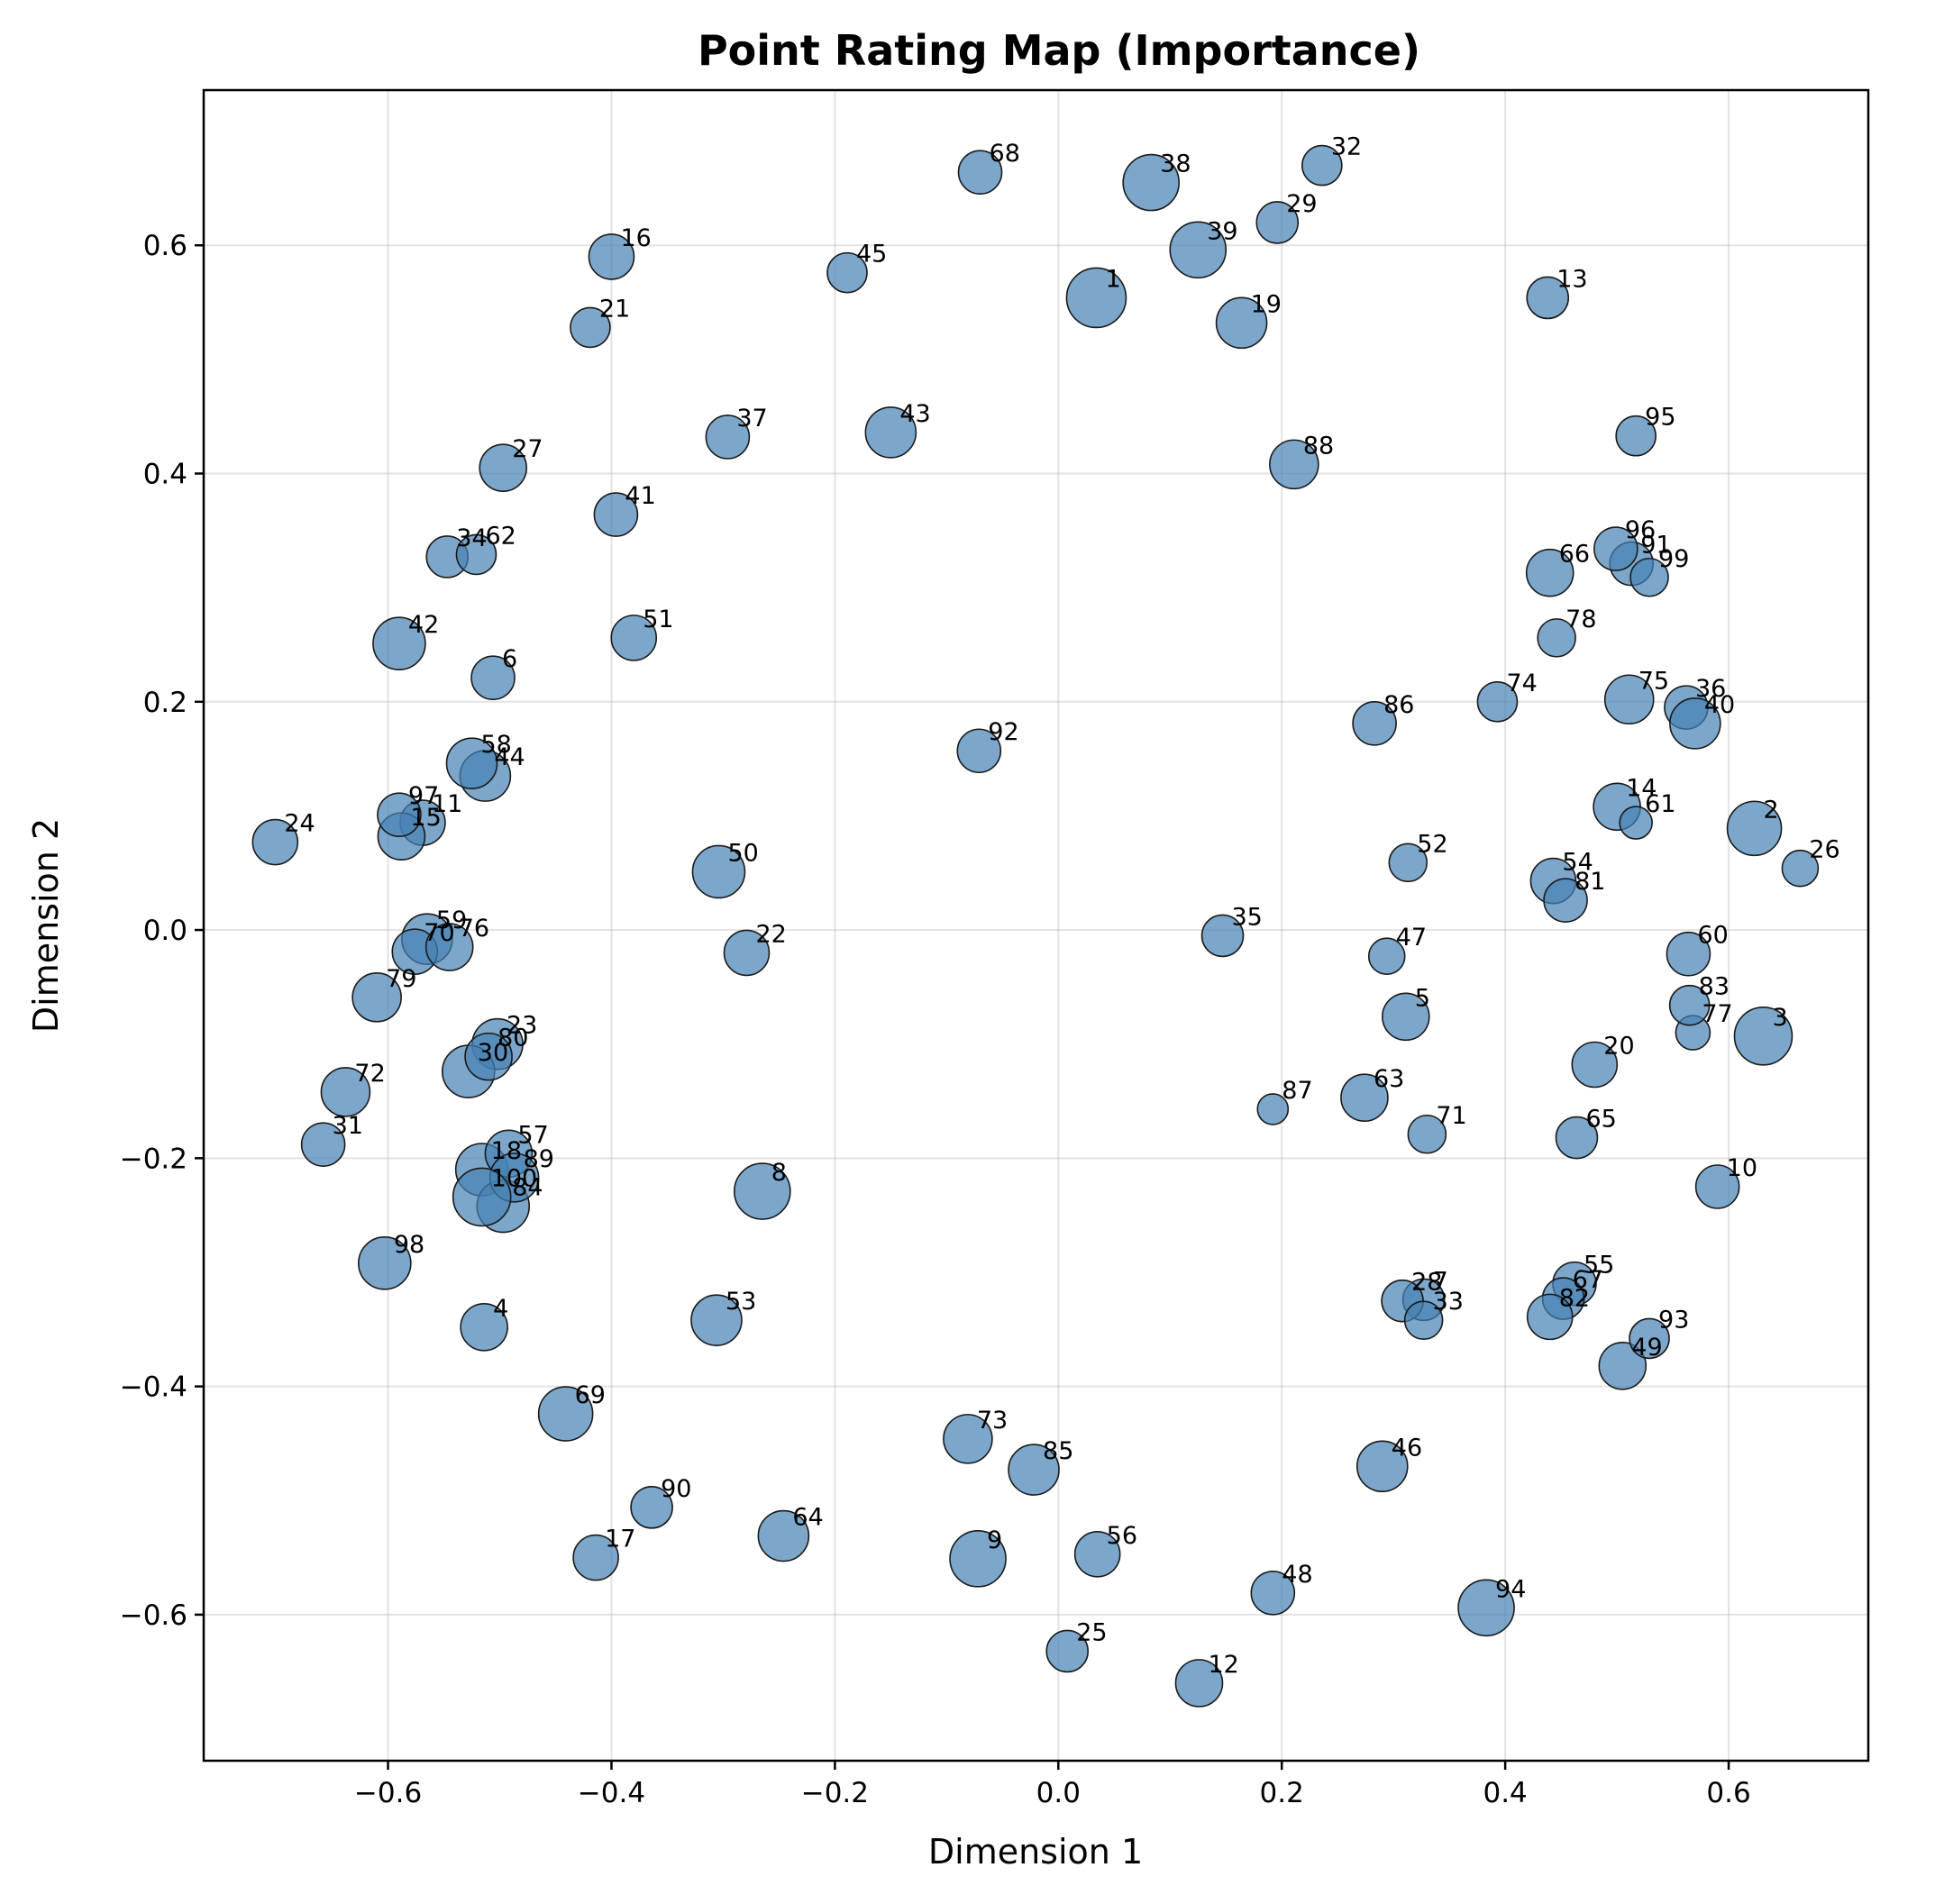  Describe the element at coordinates (1223, 1665) in the screenshot. I see `data-point-label: 12` at that location.